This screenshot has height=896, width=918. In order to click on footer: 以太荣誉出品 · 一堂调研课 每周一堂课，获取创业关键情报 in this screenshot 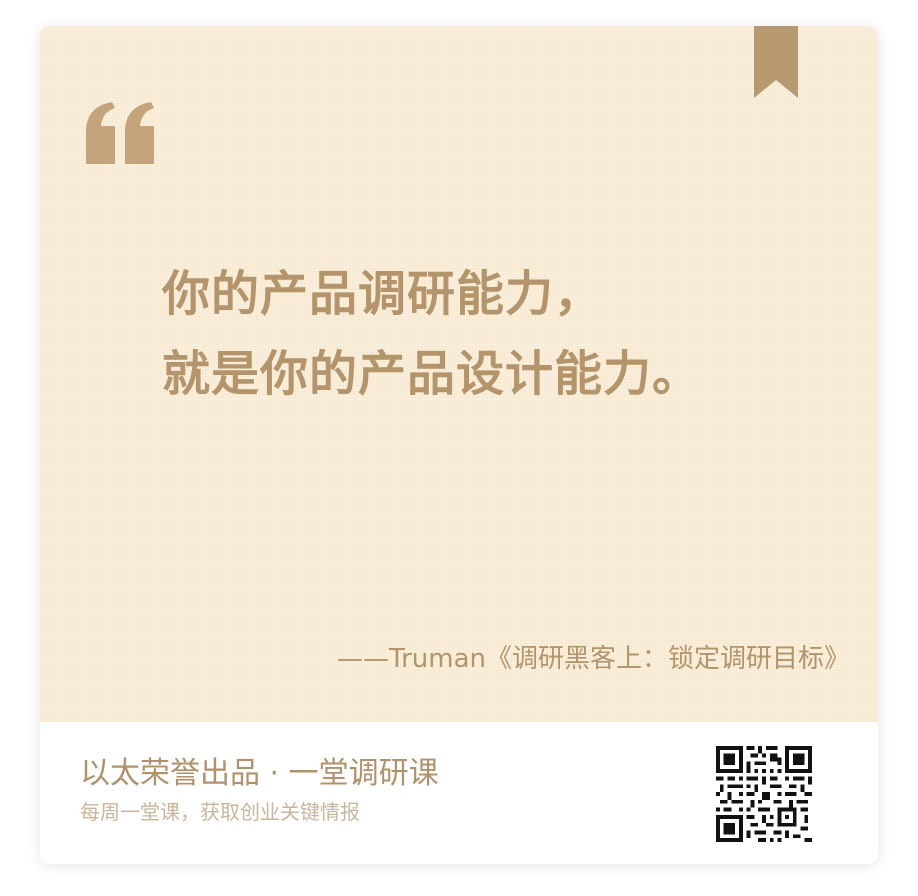, I will do `click(459, 793)`.